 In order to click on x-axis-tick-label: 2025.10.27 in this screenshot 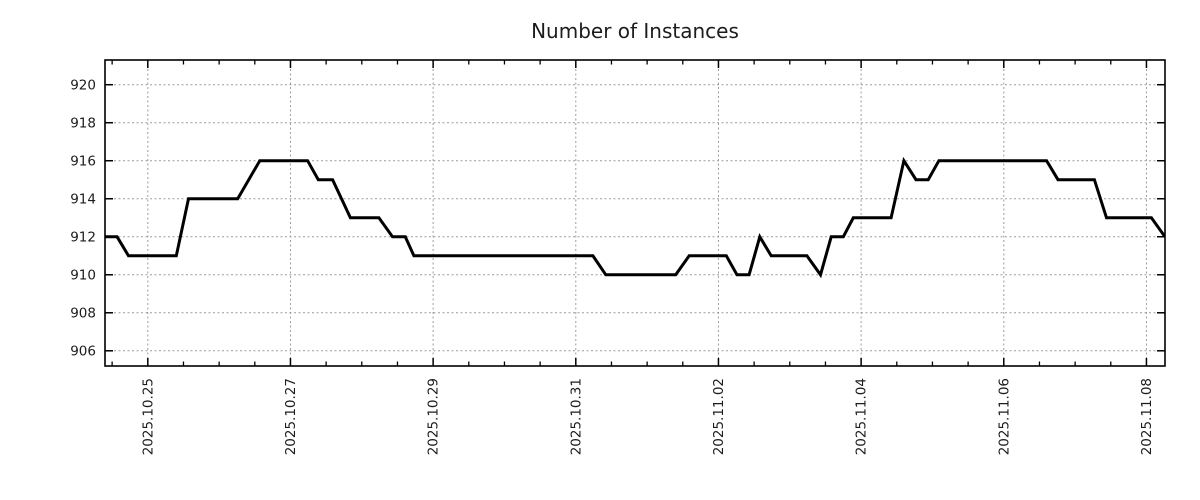, I will do `click(291, 416)`.